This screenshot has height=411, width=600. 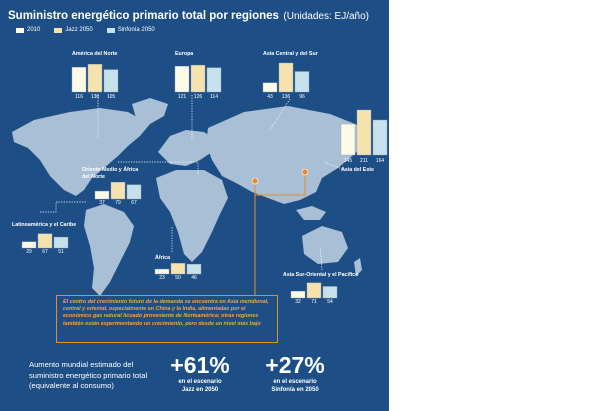 I want to click on stat-sinfonia-caption: en el escenario Sinfonía en 2050, so click(x=295, y=386).